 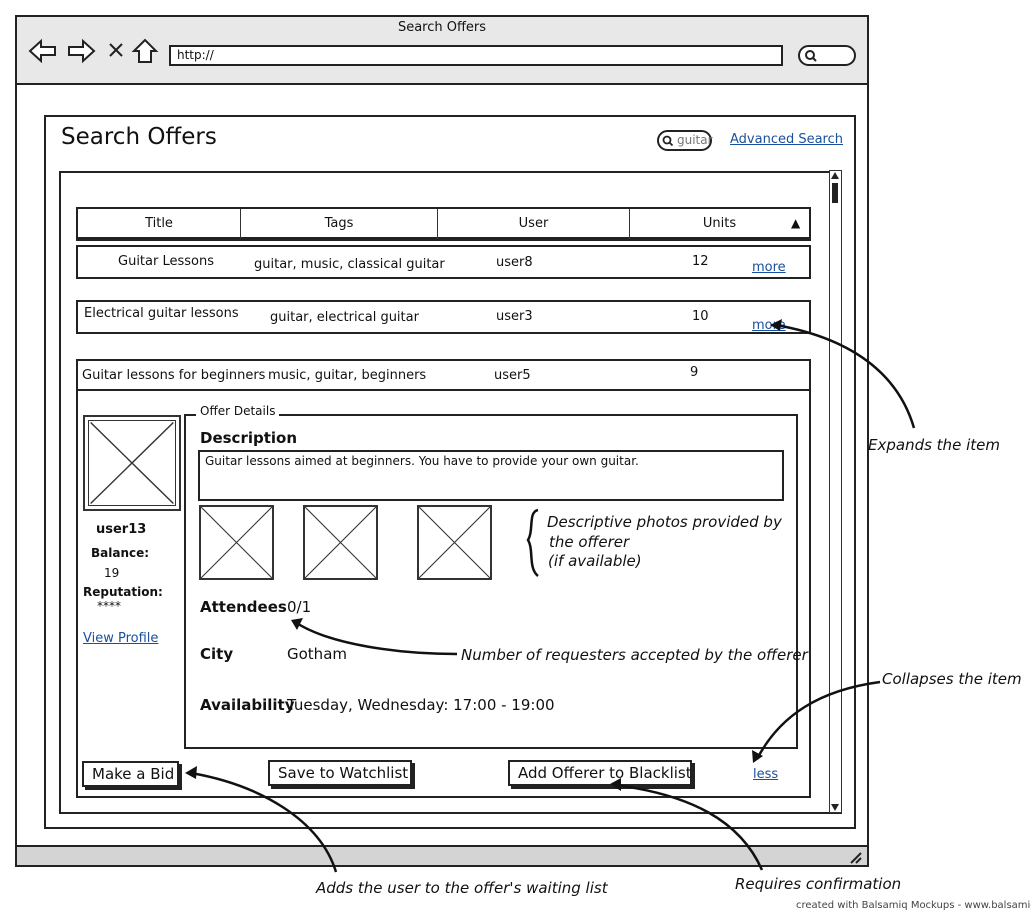 I want to click on column-header-user: User, so click(x=533, y=224).